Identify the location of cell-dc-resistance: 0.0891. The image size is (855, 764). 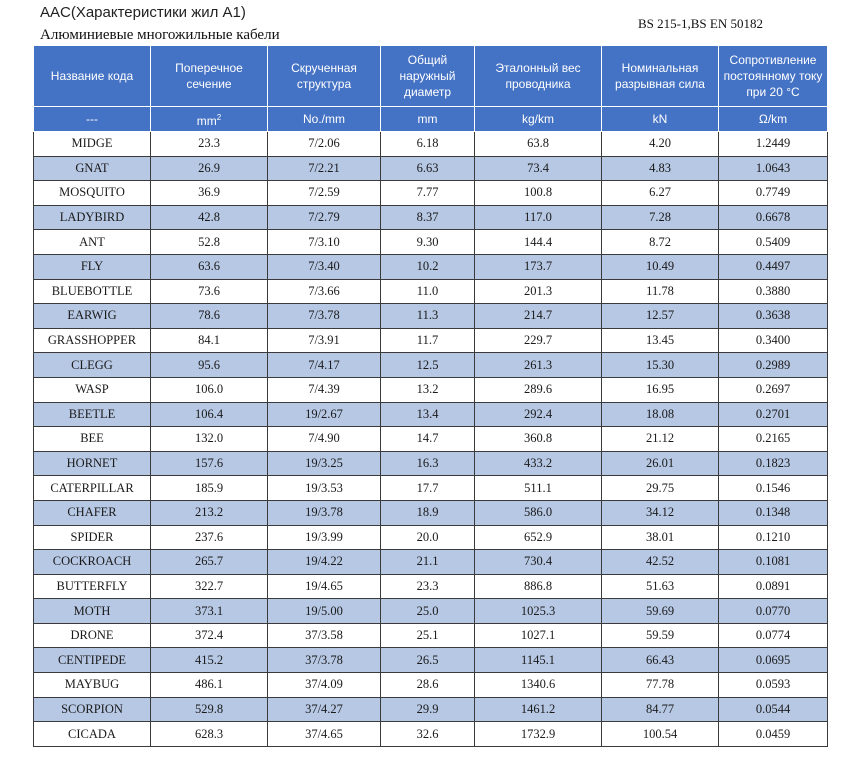
(773, 586).